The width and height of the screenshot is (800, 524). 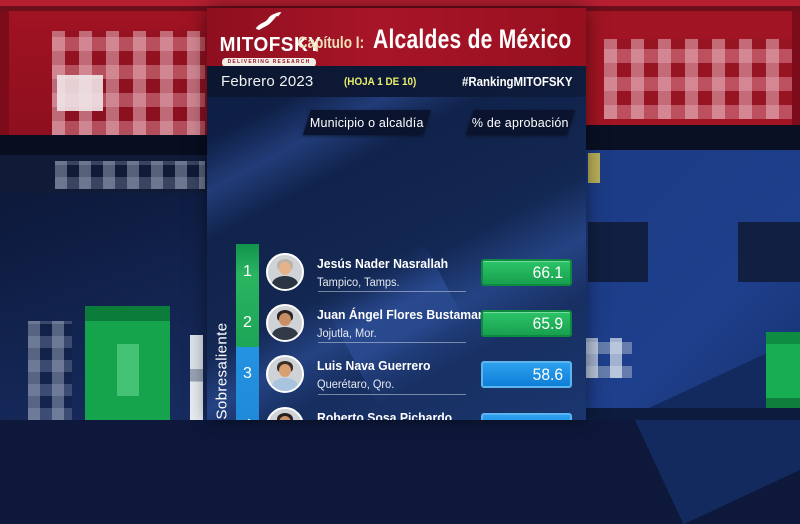 What do you see at coordinates (547, 374) in the screenshot?
I see `approval-value: 58.6` at bounding box center [547, 374].